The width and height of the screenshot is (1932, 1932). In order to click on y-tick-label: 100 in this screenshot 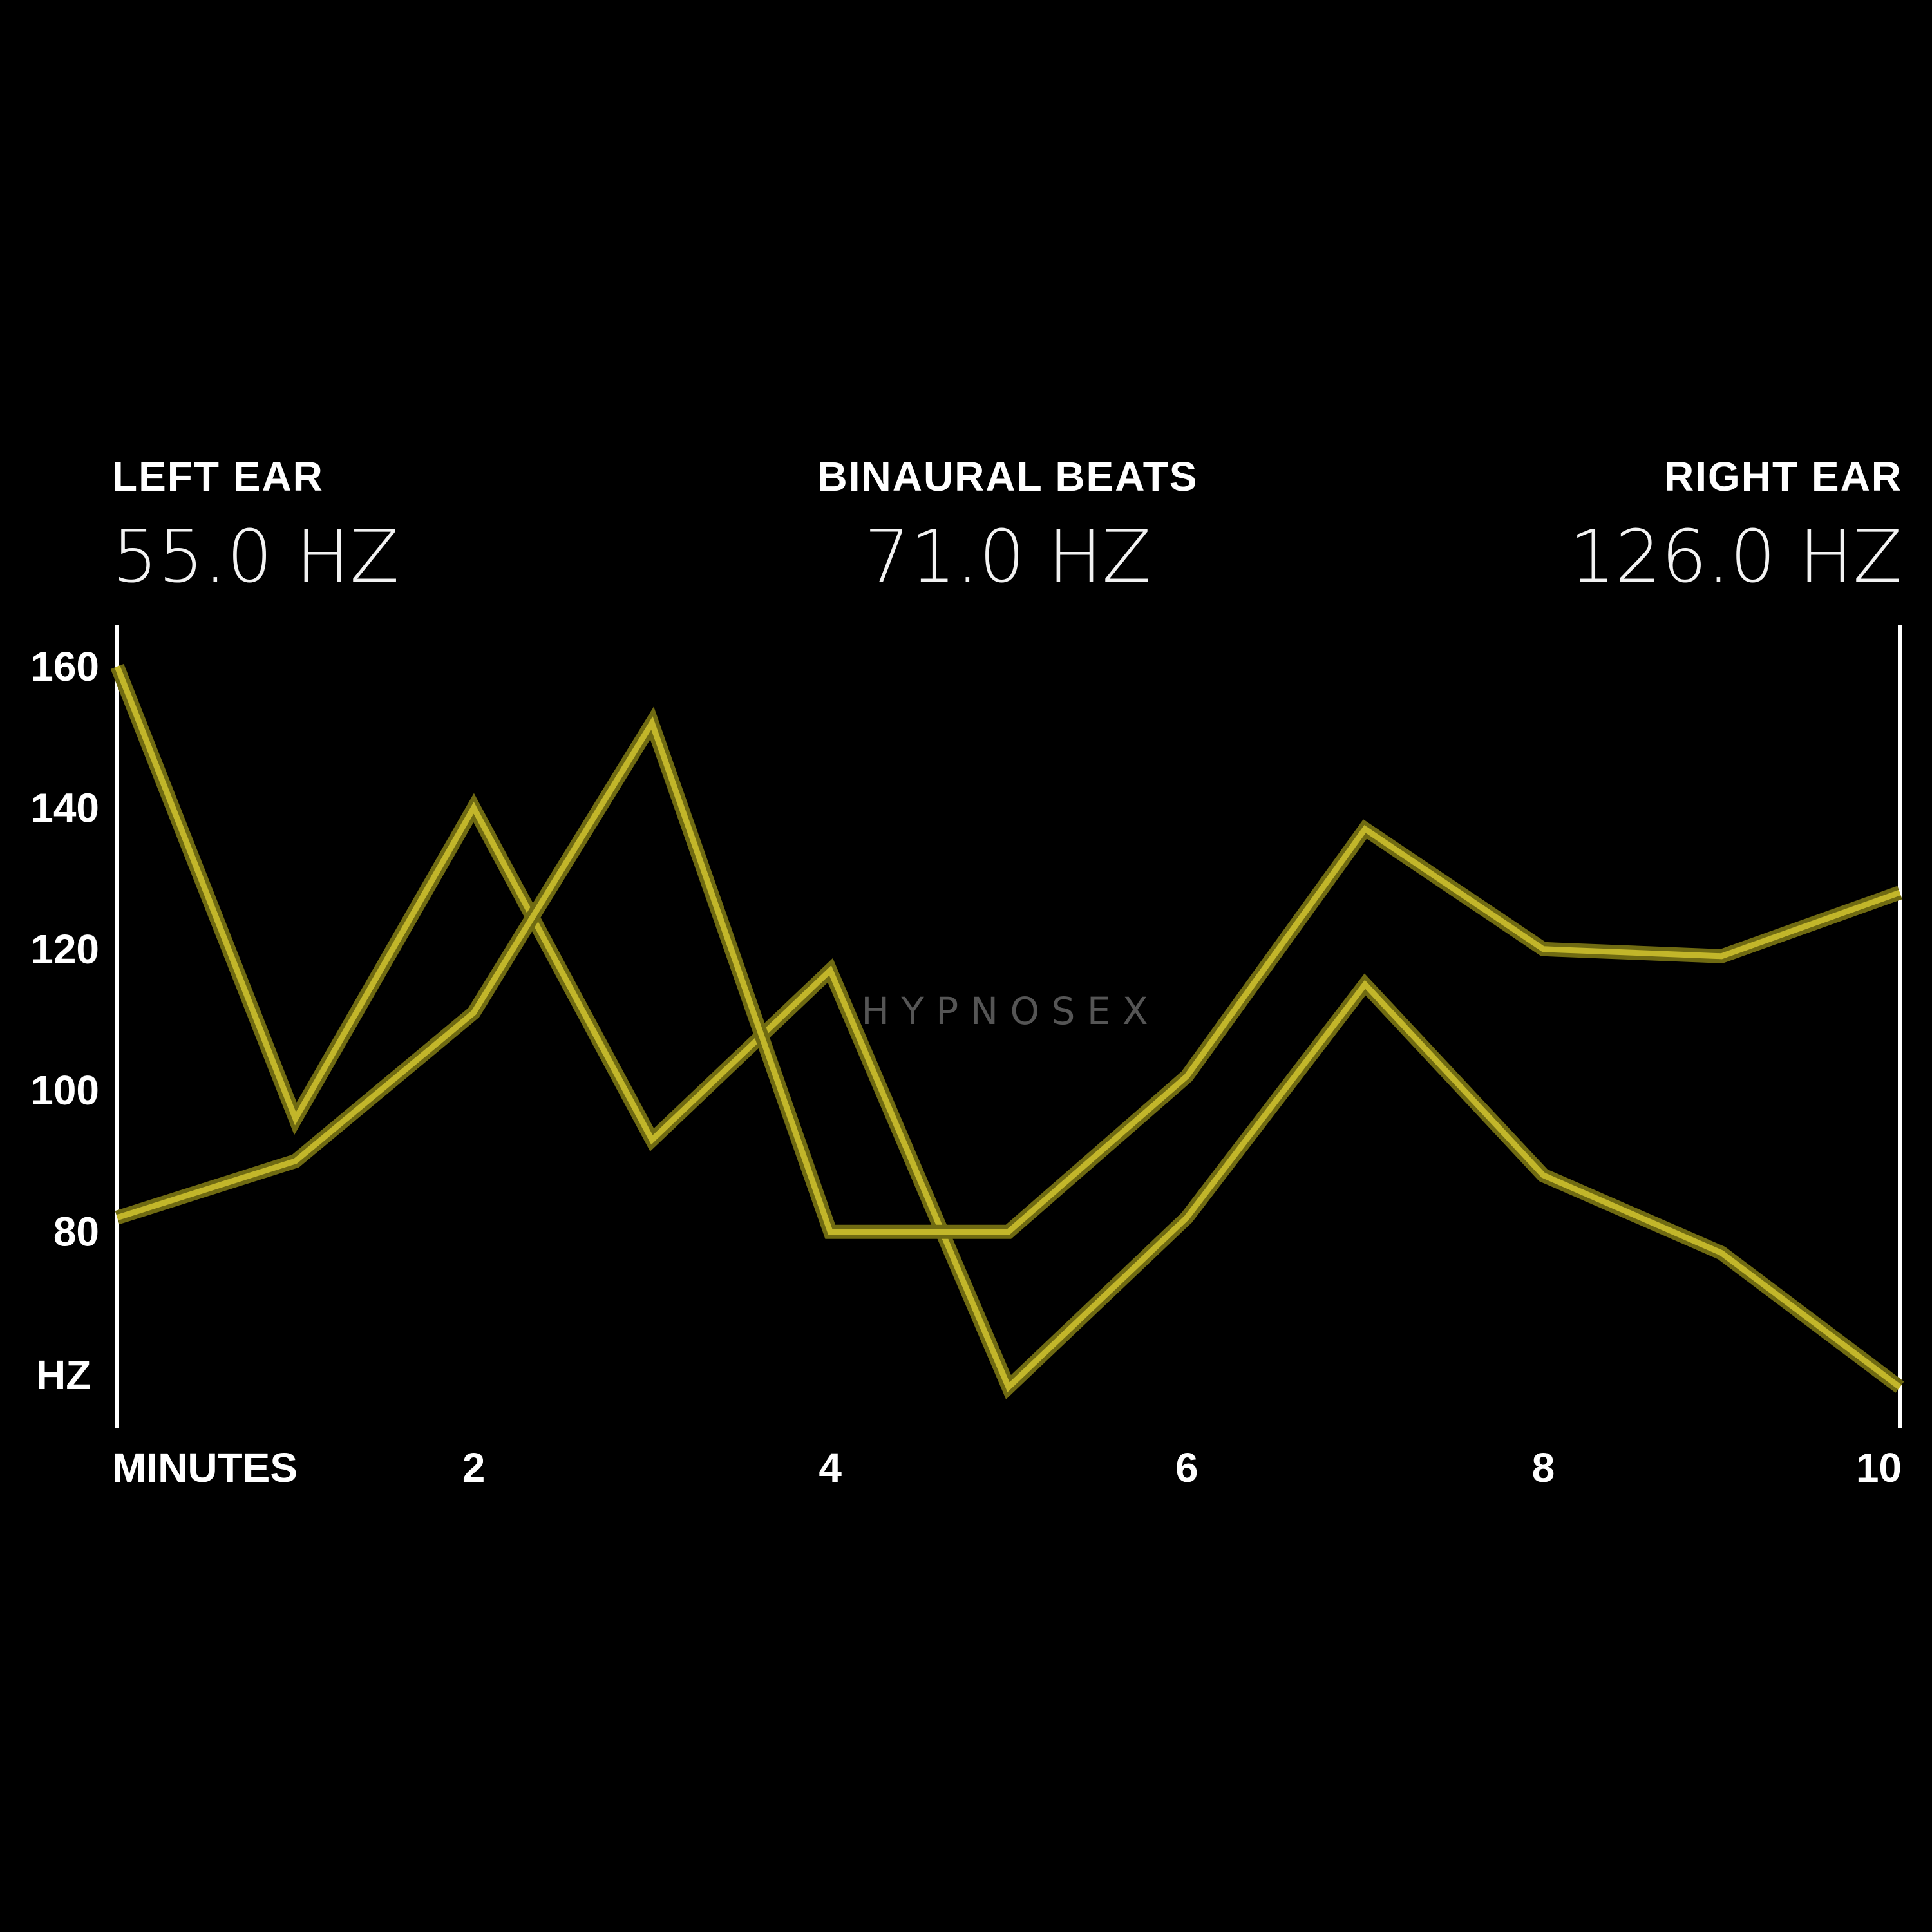, I will do `click(64, 1090)`.